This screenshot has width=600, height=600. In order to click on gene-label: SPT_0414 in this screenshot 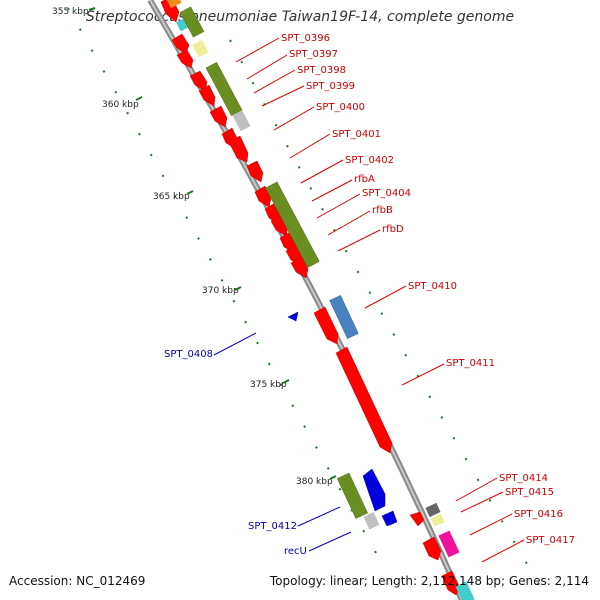, I will do `click(523, 478)`.